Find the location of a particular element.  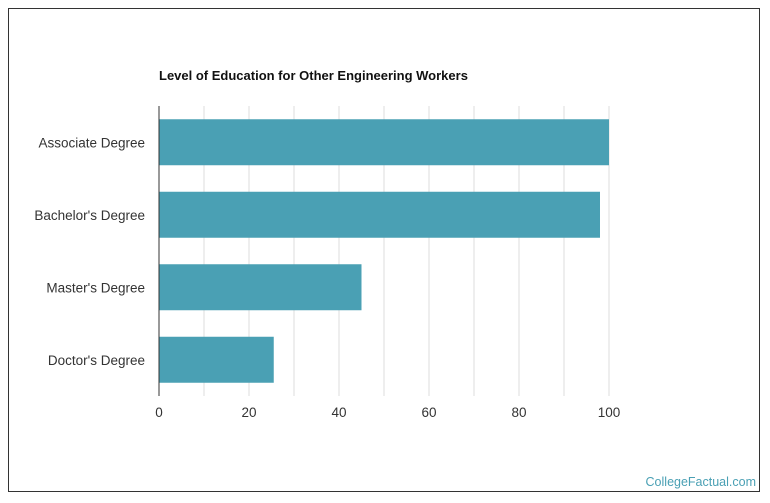

x-tick-label: 100 is located at coordinates (609, 412).